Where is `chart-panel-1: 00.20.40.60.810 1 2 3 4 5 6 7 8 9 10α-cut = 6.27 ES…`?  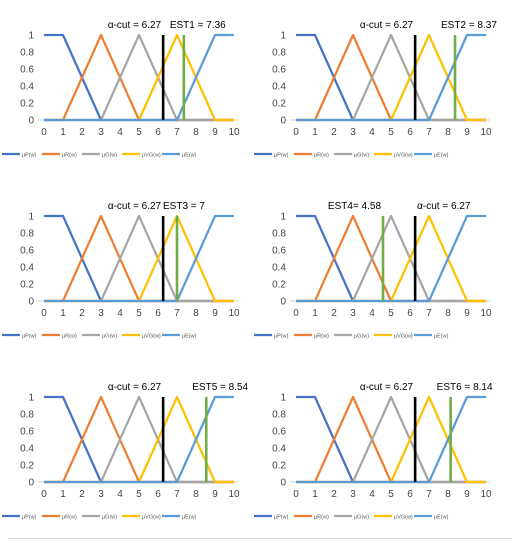
chart-panel-1: 00.20.40.60.810 1 2 3 4 5 6 7 8 9 10α-cut = 6.27 ES… is located at coordinates (121, 89).